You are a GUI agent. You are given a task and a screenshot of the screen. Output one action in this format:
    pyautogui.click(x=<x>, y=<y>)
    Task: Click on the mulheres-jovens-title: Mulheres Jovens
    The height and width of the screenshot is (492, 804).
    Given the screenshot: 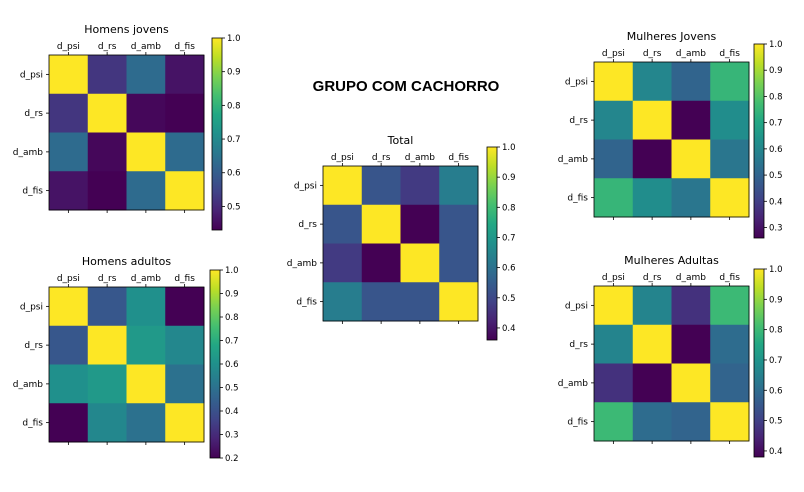 What is the action you would take?
    pyautogui.click(x=672, y=36)
    